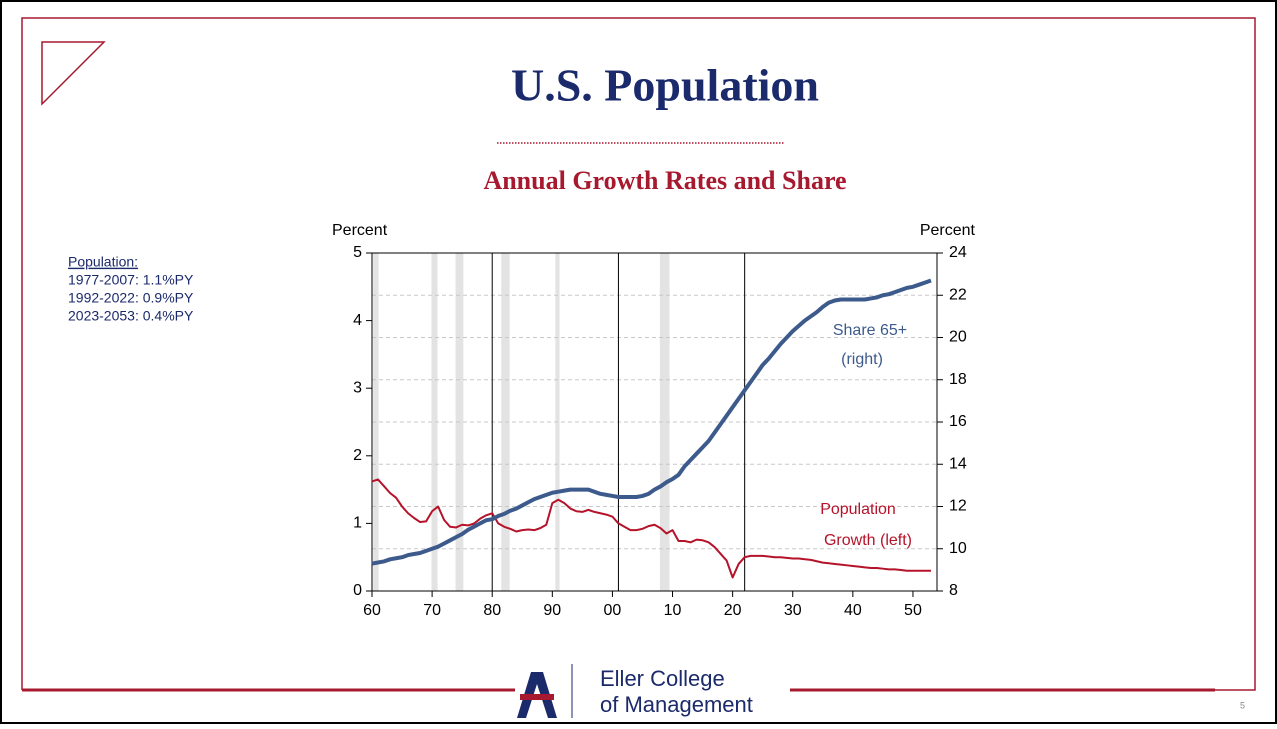 This screenshot has height=729, width=1277. What do you see at coordinates (357, 455) in the screenshot?
I see `y-tick-label: 2` at bounding box center [357, 455].